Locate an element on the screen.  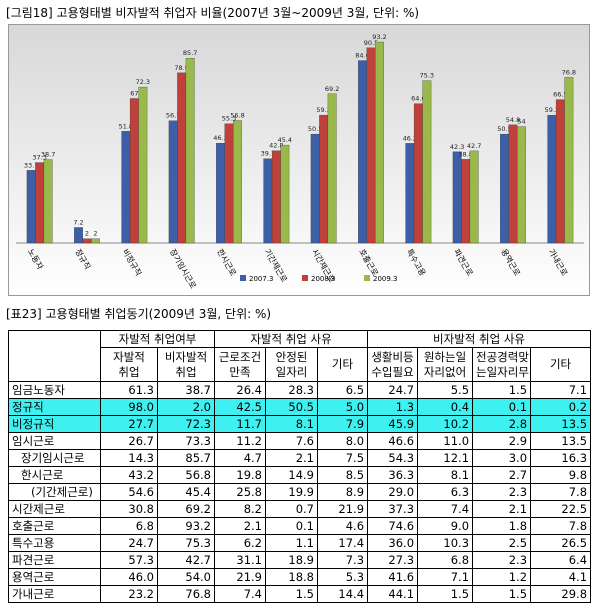
cell: 69.2 is located at coordinates (186, 509).